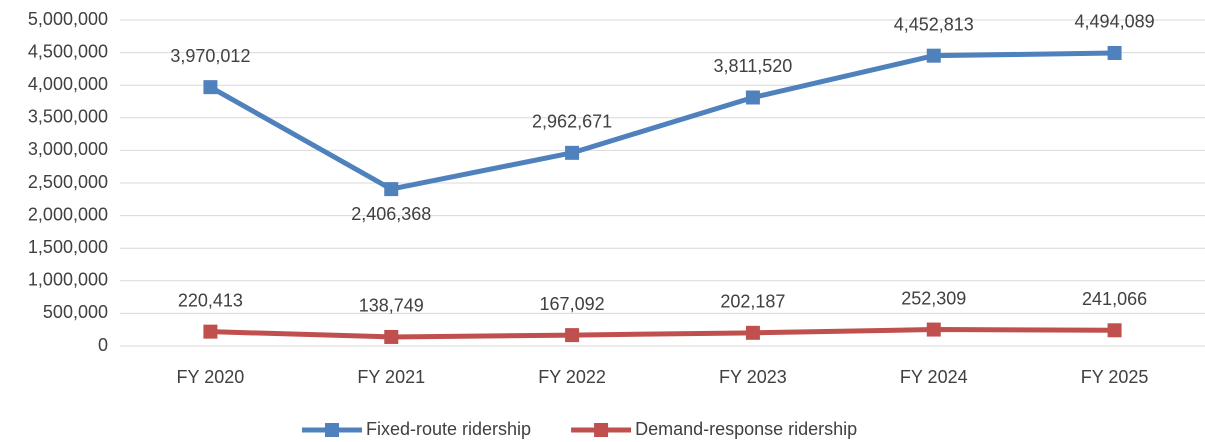 The height and width of the screenshot is (442, 1205). What do you see at coordinates (753, 377) in the screenshot?
I see `x-tick-label: FY 2023` at bounding box center [753, 377].